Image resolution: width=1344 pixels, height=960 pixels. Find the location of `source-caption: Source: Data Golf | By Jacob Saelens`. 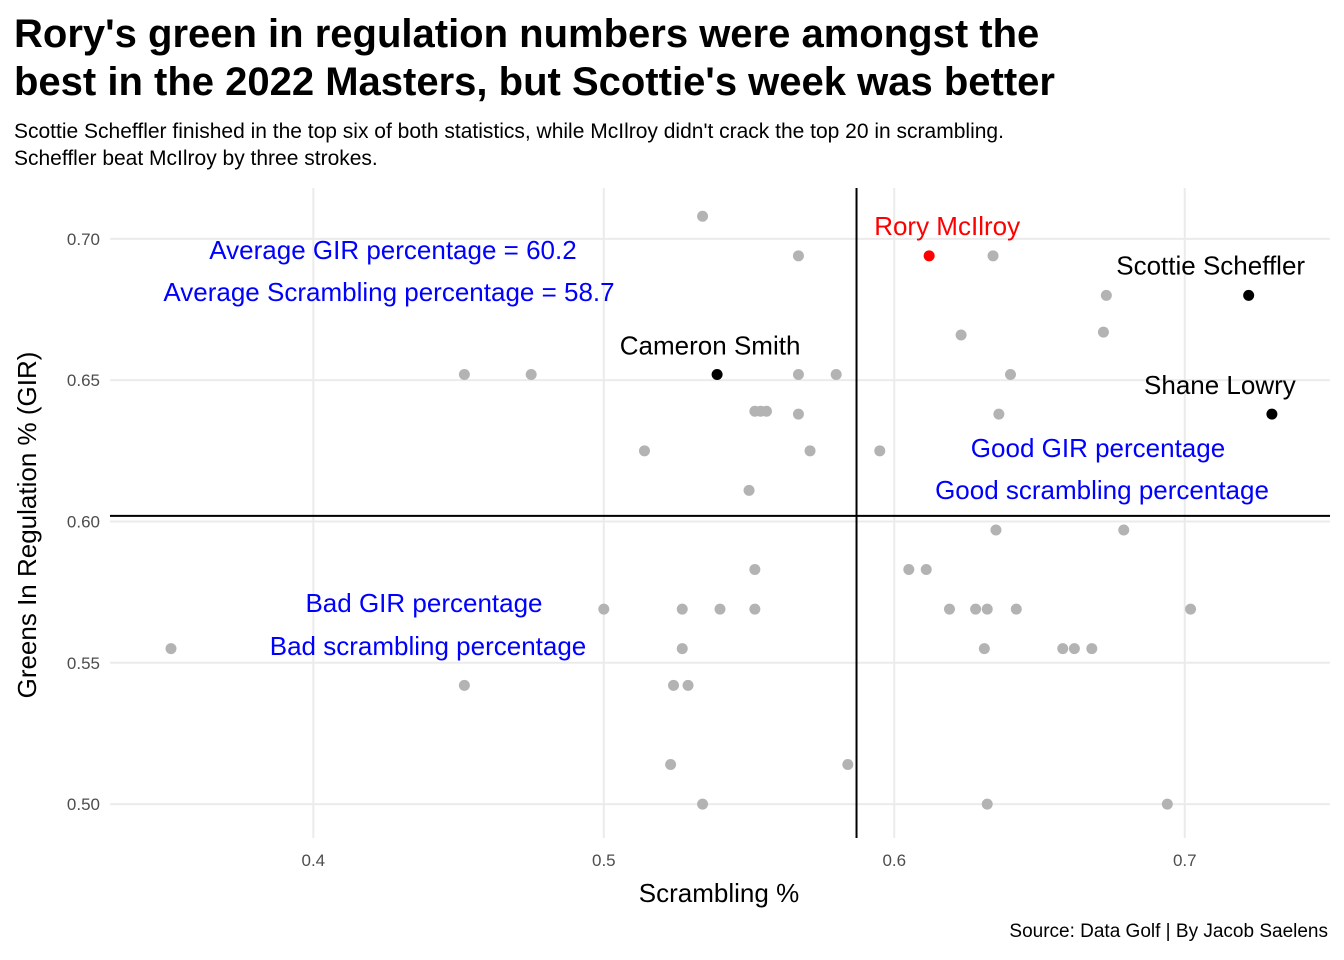

source-caption: Source: Data Golf | By Jacob Saelens is located at coordinates (1168, 931).